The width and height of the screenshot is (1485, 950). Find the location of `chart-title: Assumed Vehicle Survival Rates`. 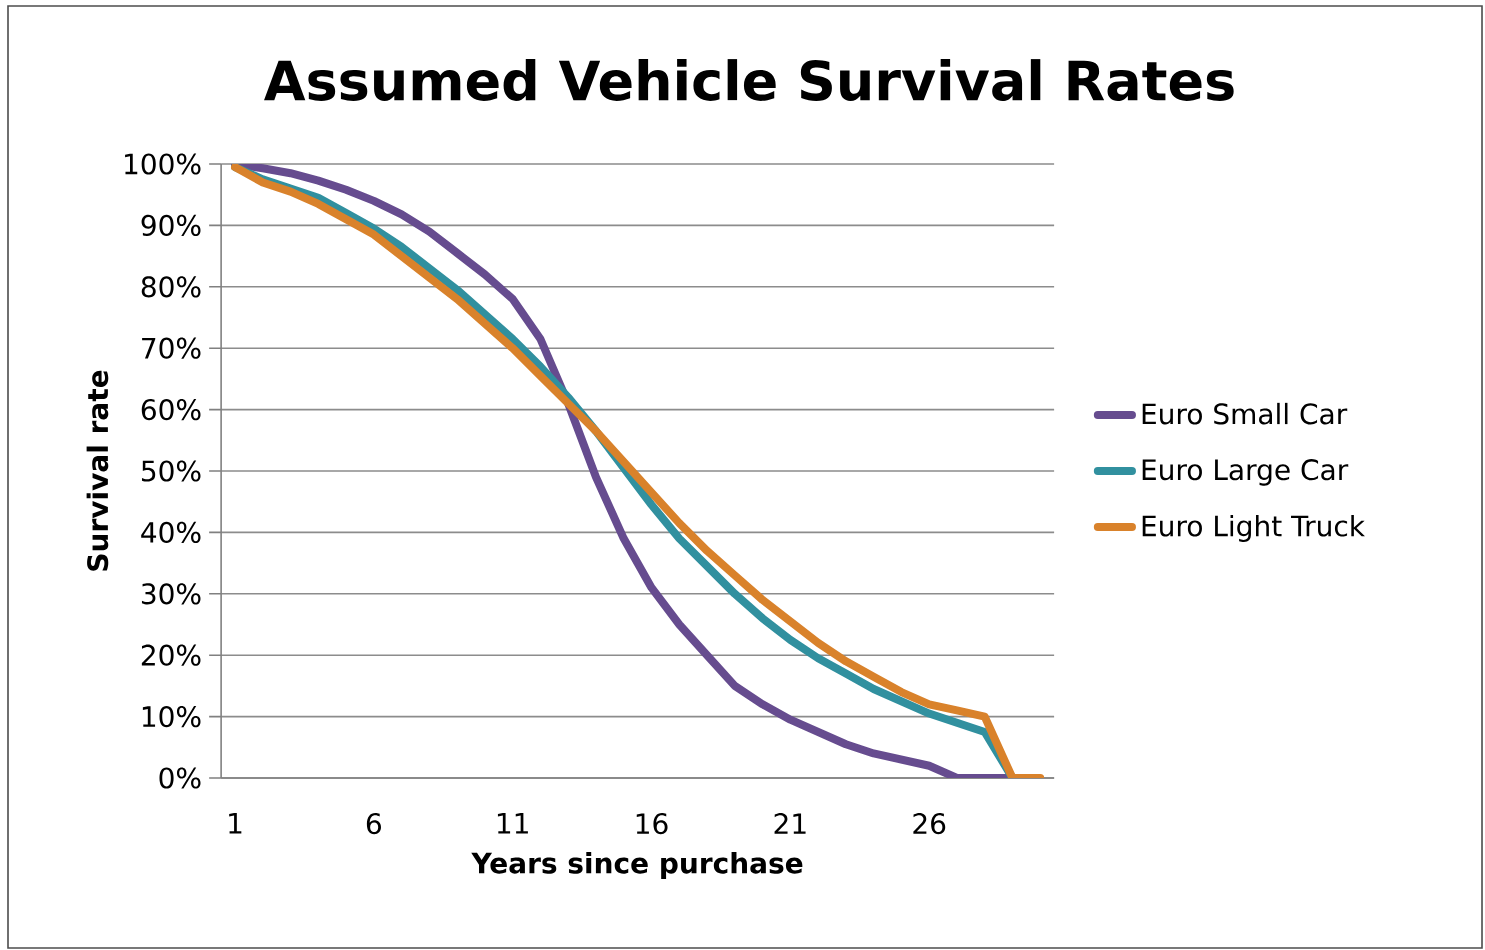

chart-title: Assumed Vehicle Survival Rates is located at coordinates (749, 80).